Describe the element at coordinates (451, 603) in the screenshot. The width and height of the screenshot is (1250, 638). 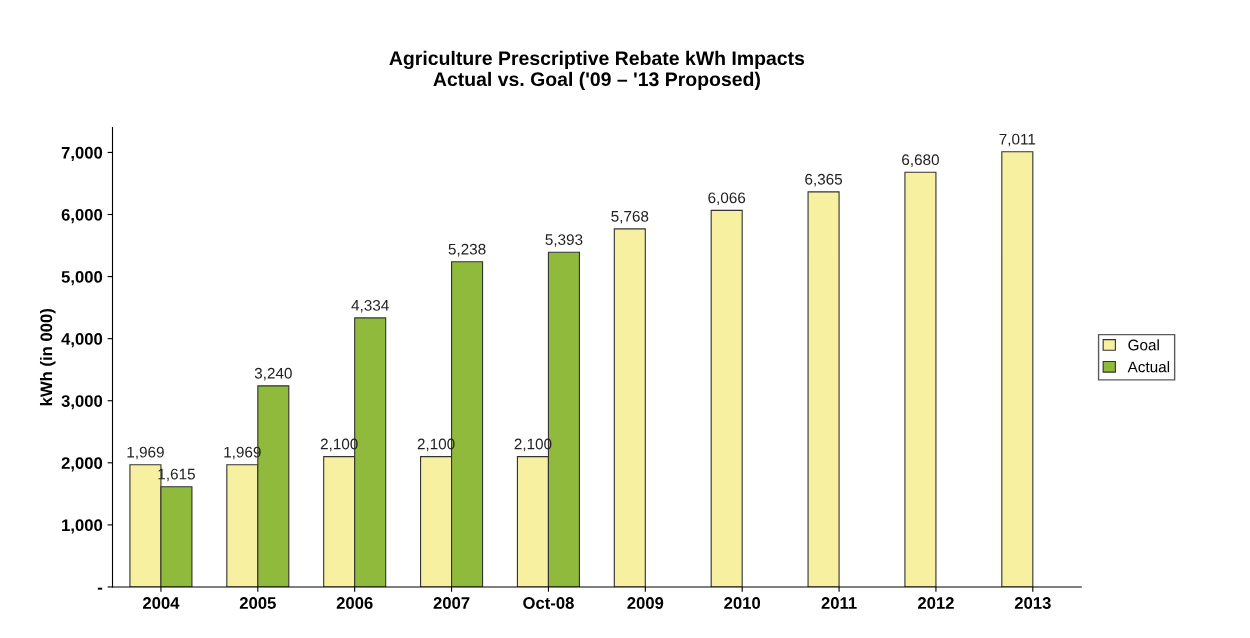
I see `x-tick-label: 2007` at that location.